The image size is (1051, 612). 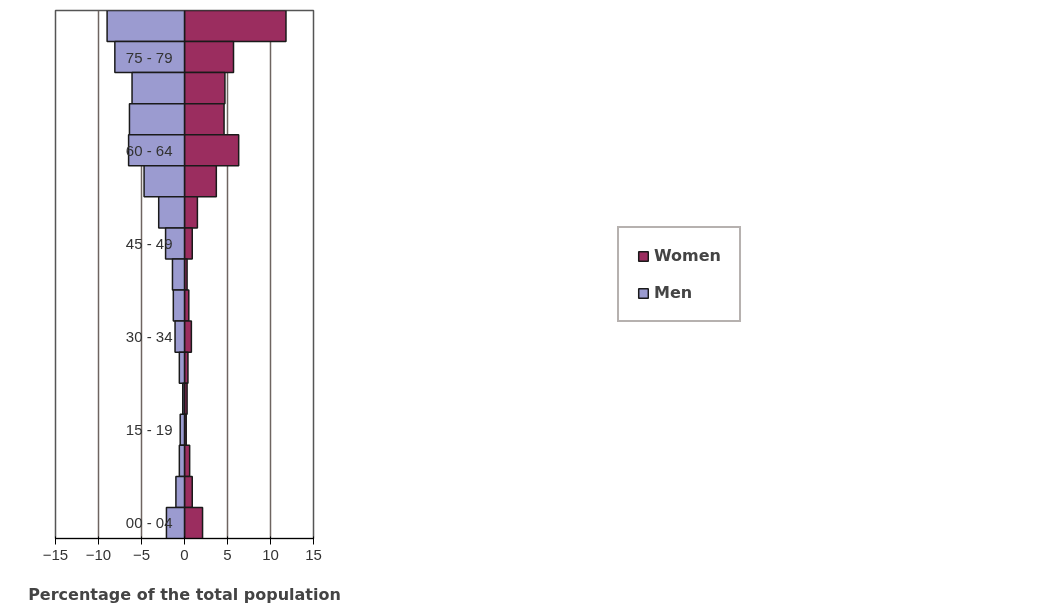 What do you see at coordinates (55, 554) in the screenshot?
I see `x-tick-label: −15` at bounding box center [55, 554].